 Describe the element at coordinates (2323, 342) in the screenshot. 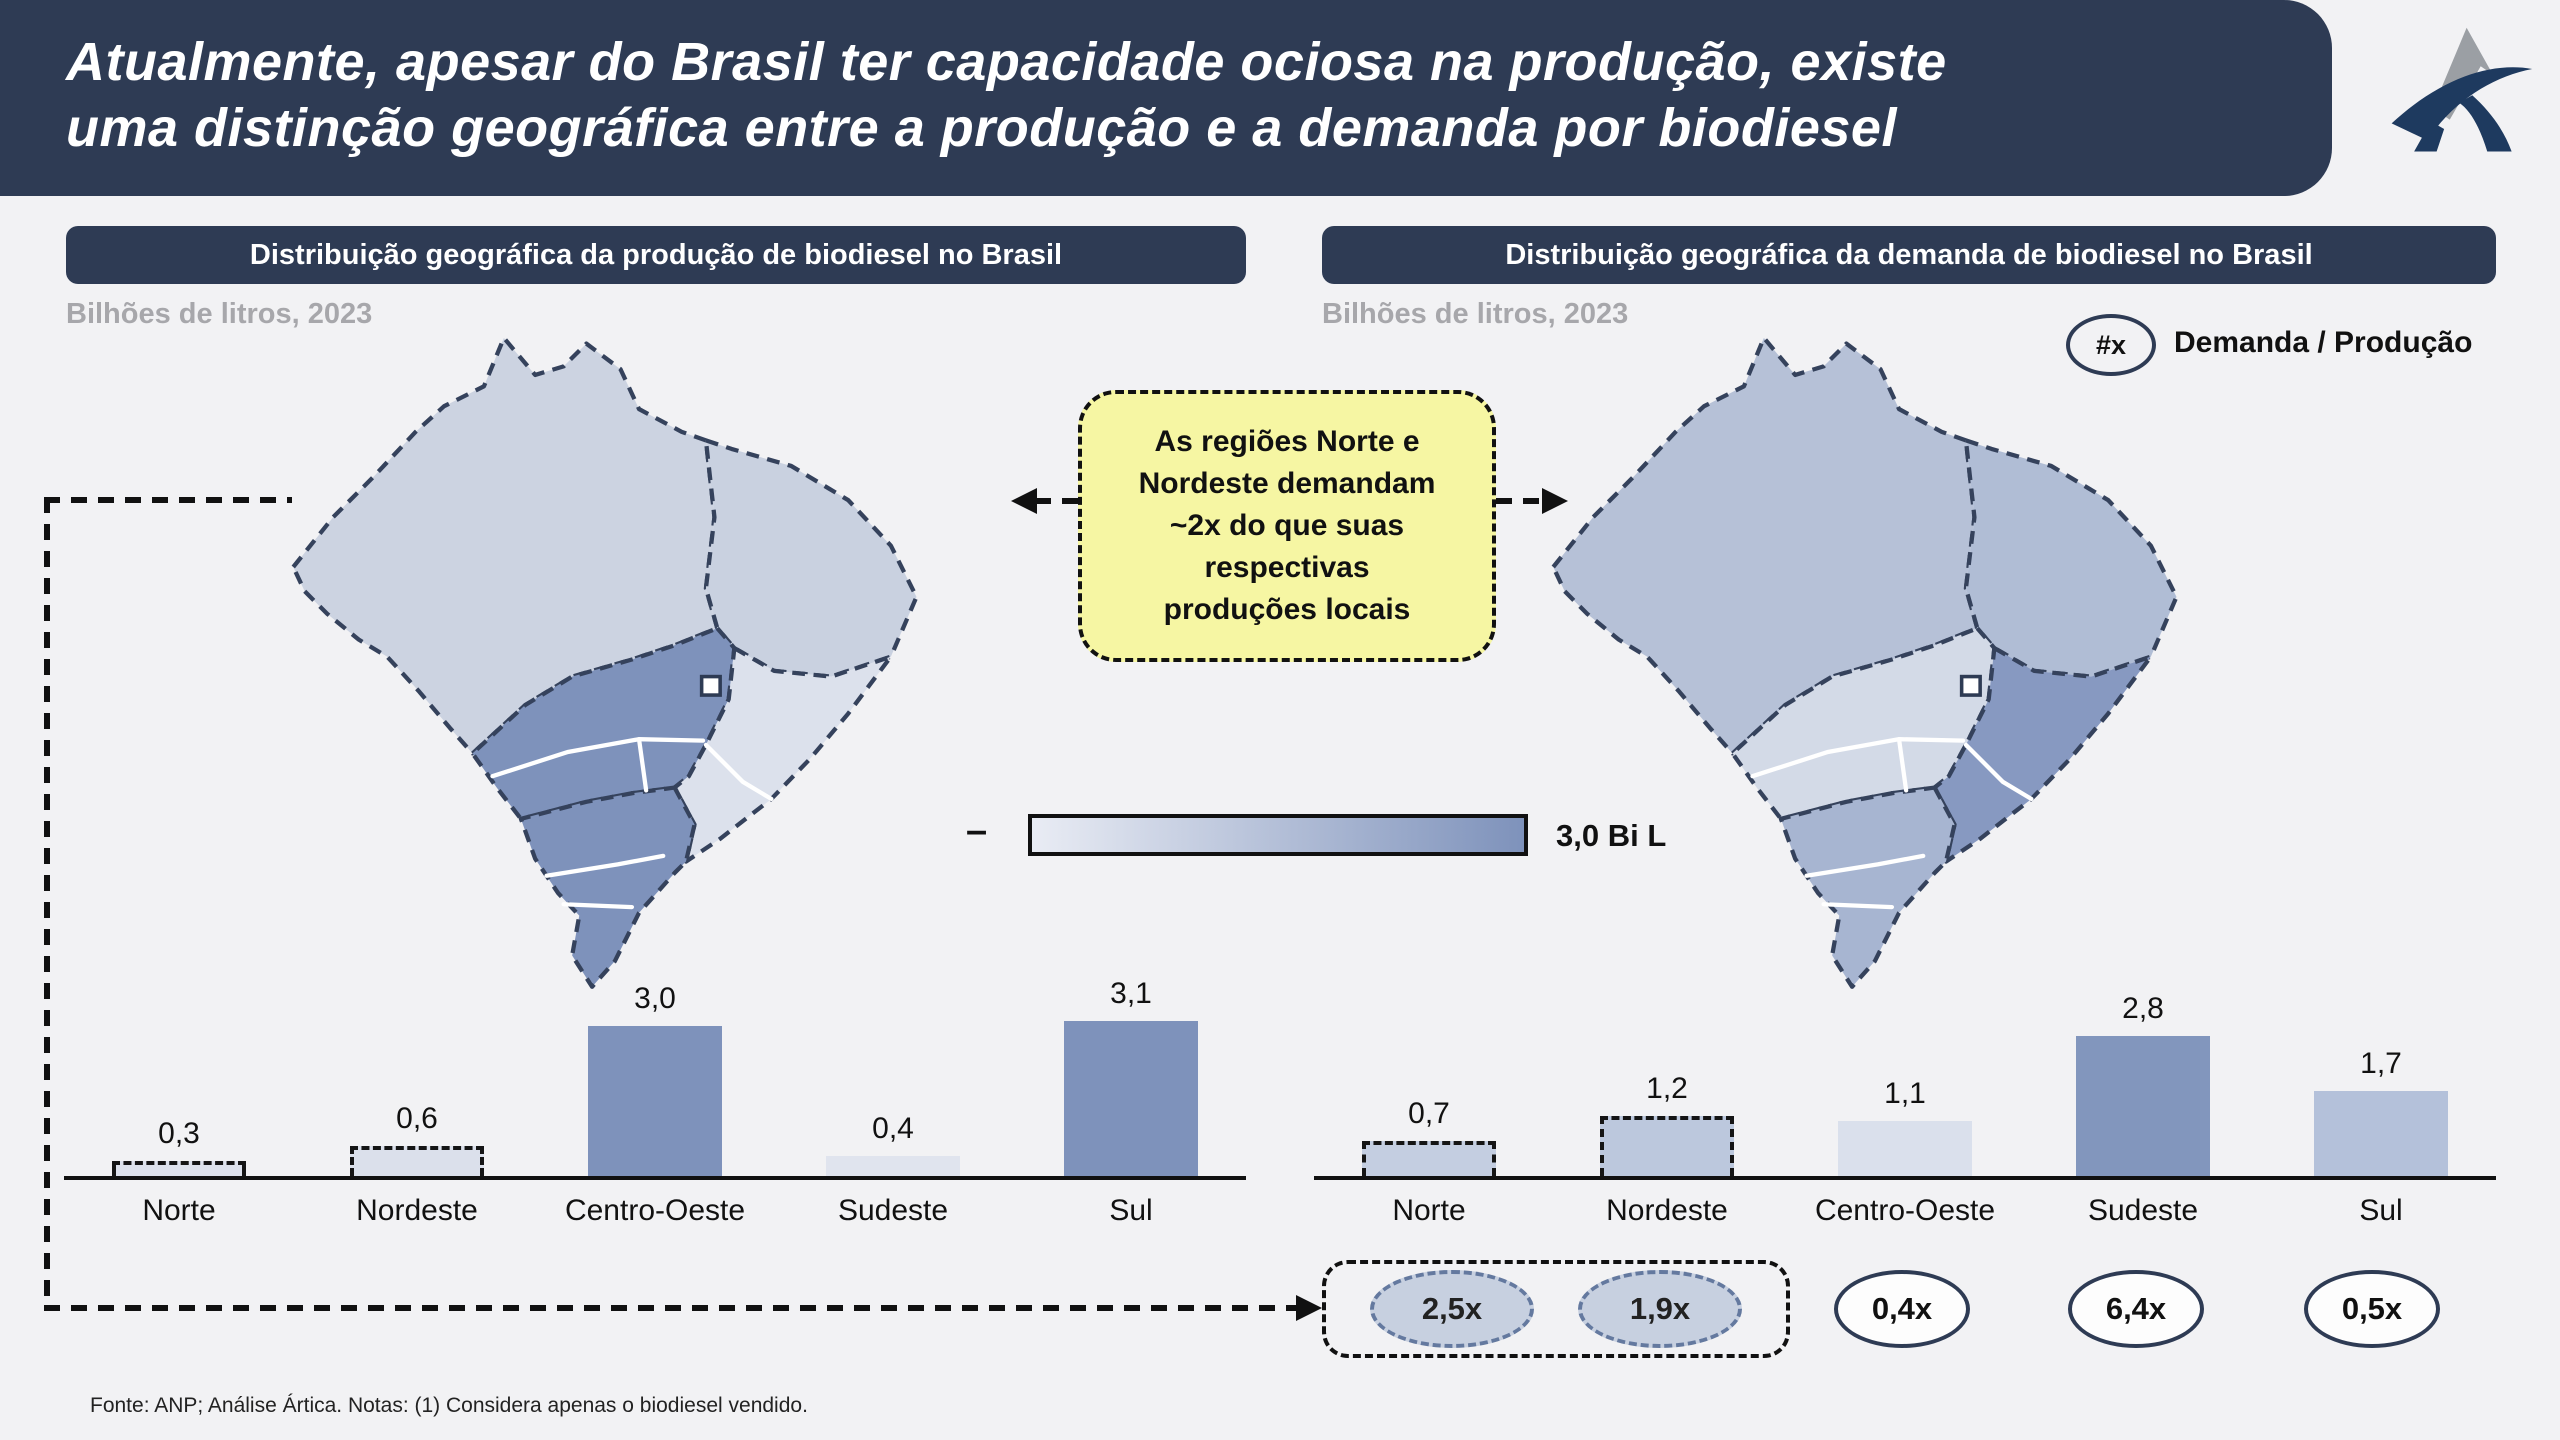

I see `ratio-legend-label: Demanda / Produção` at that location.